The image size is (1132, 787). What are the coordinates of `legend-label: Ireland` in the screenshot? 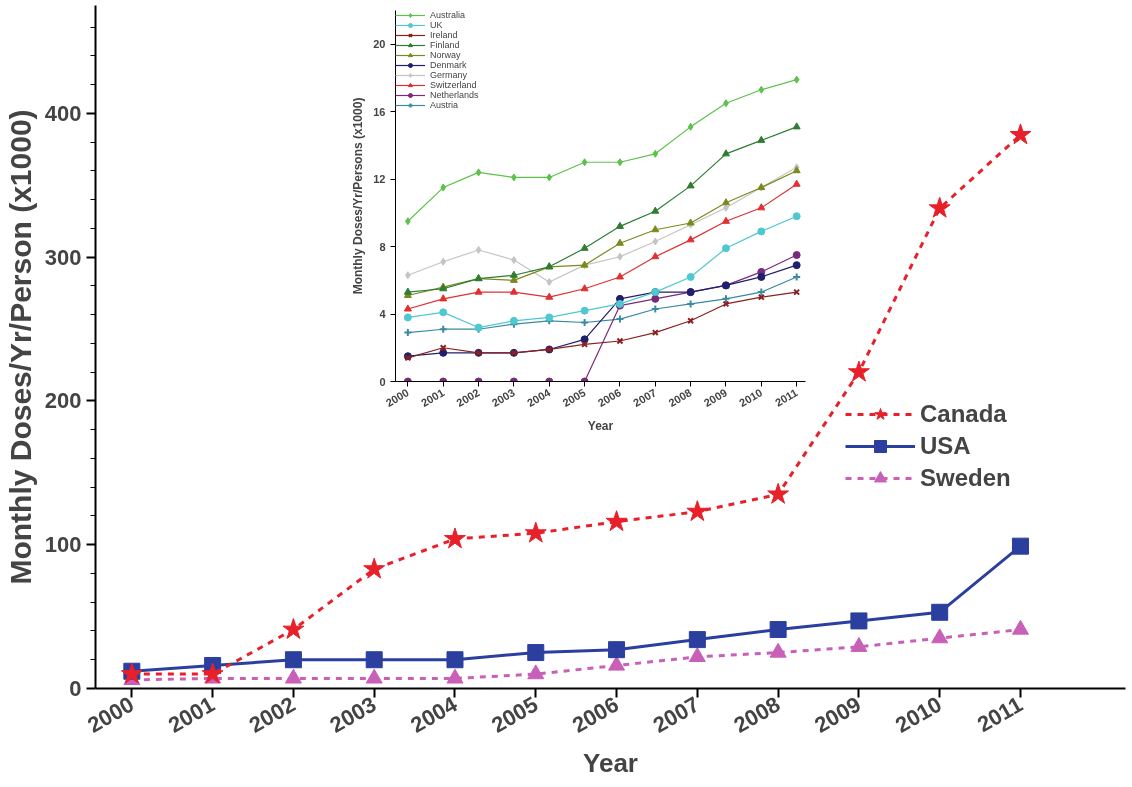 It's located at (444, 35).